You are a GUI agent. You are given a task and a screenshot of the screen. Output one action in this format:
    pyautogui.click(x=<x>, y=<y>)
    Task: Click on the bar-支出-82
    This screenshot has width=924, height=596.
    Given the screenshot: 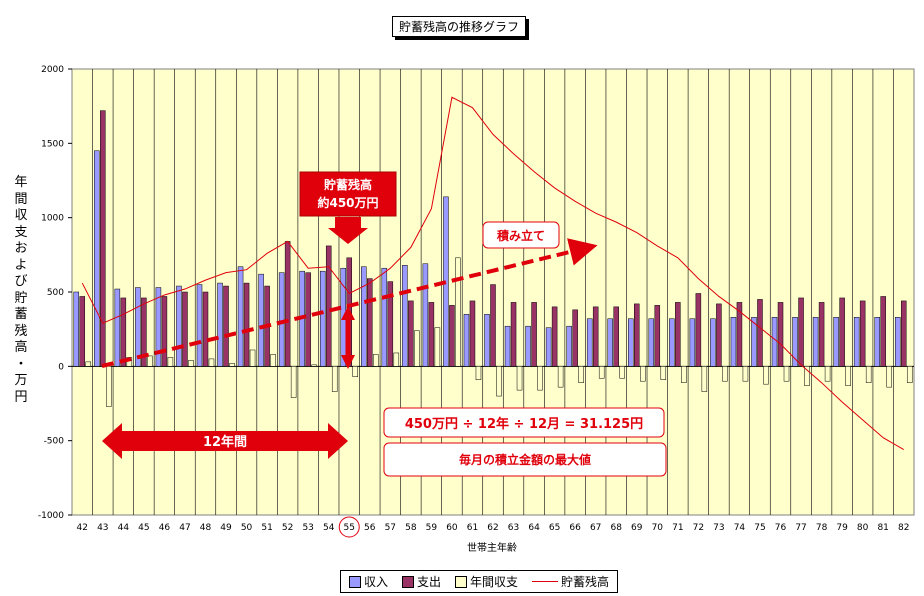 What is the action you would take?
    pyautogui.click(x=903, y=333)
    